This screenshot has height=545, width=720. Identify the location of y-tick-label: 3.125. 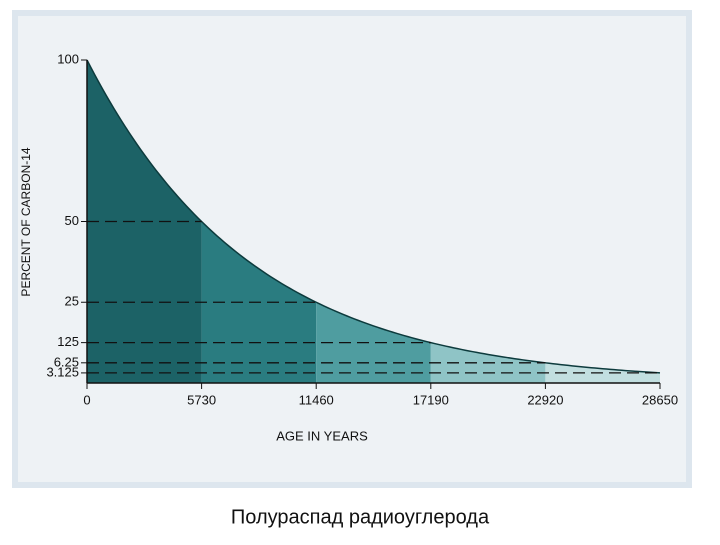
(62, 371).